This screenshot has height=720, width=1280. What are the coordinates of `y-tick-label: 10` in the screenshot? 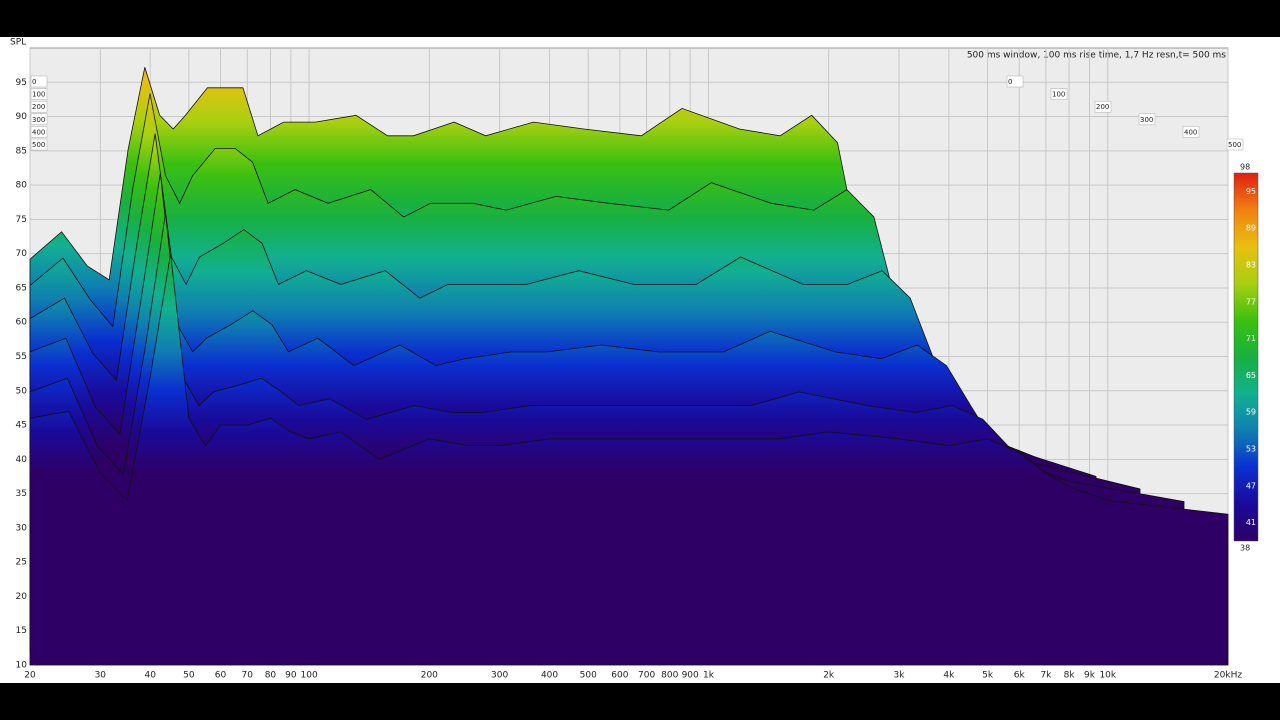 It's located at (22, 666).